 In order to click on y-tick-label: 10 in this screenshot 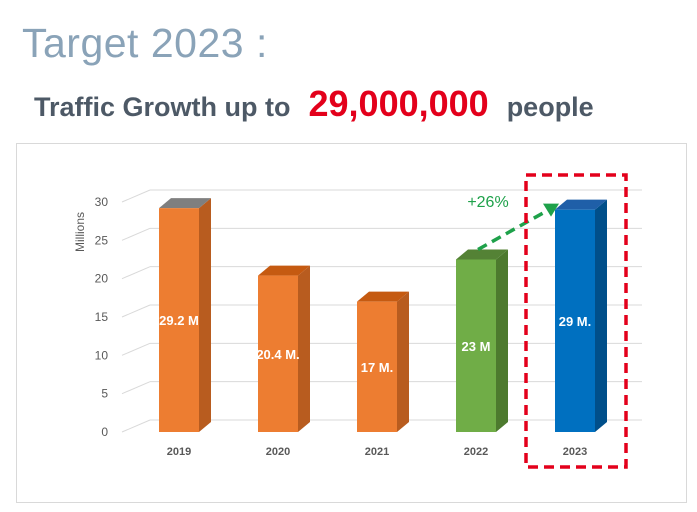, I will do `click(102, 355)`.